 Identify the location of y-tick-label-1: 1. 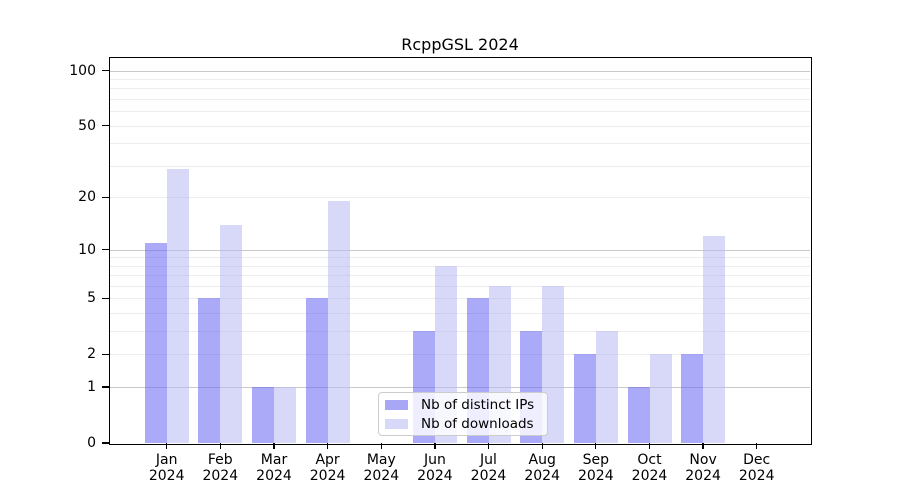
(91, 387).